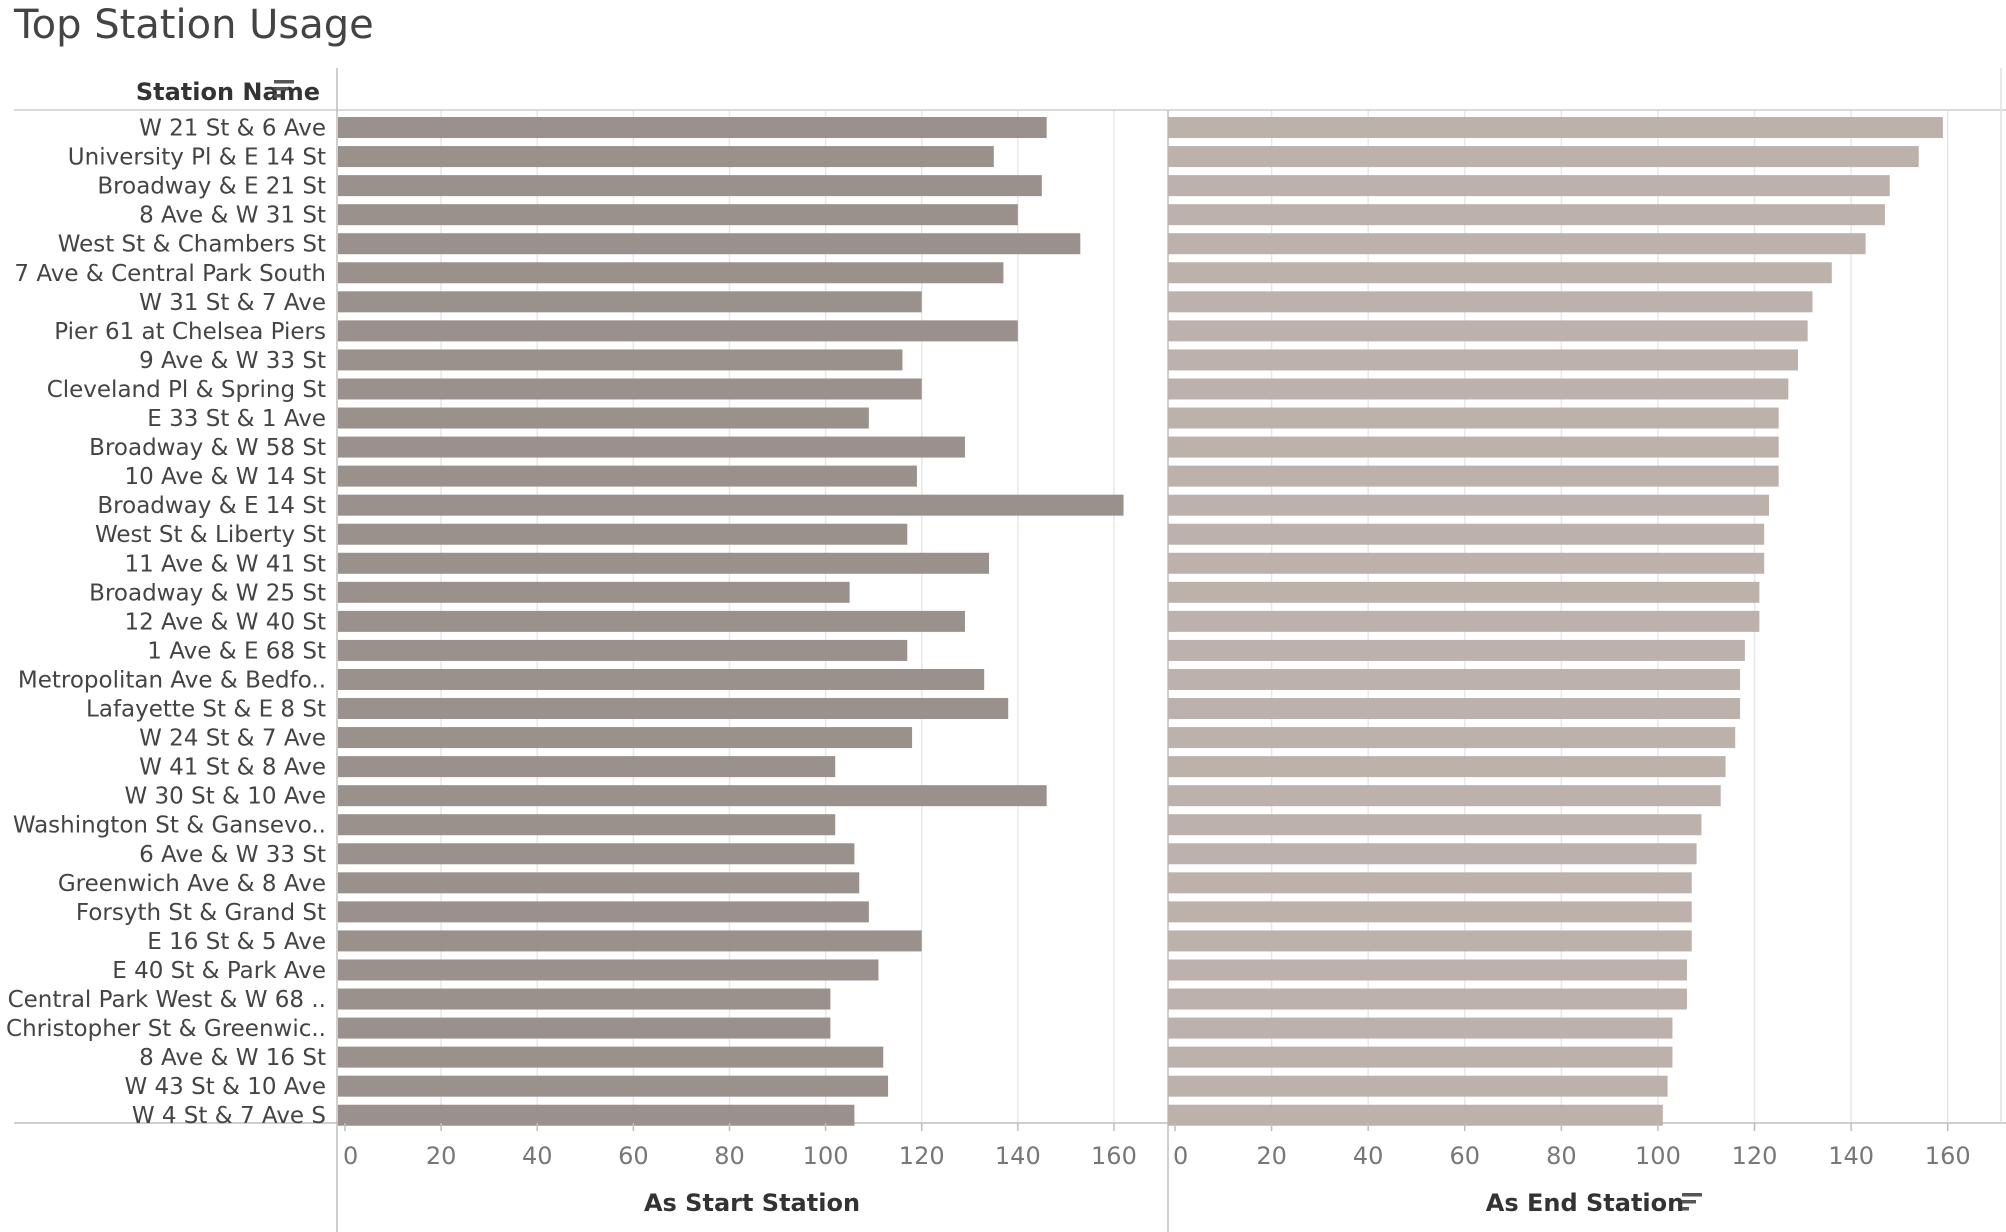 This screenshot has height=1232, width=2006. I want to click on row-label: Broadway & E 14 St, so click(211, 506).